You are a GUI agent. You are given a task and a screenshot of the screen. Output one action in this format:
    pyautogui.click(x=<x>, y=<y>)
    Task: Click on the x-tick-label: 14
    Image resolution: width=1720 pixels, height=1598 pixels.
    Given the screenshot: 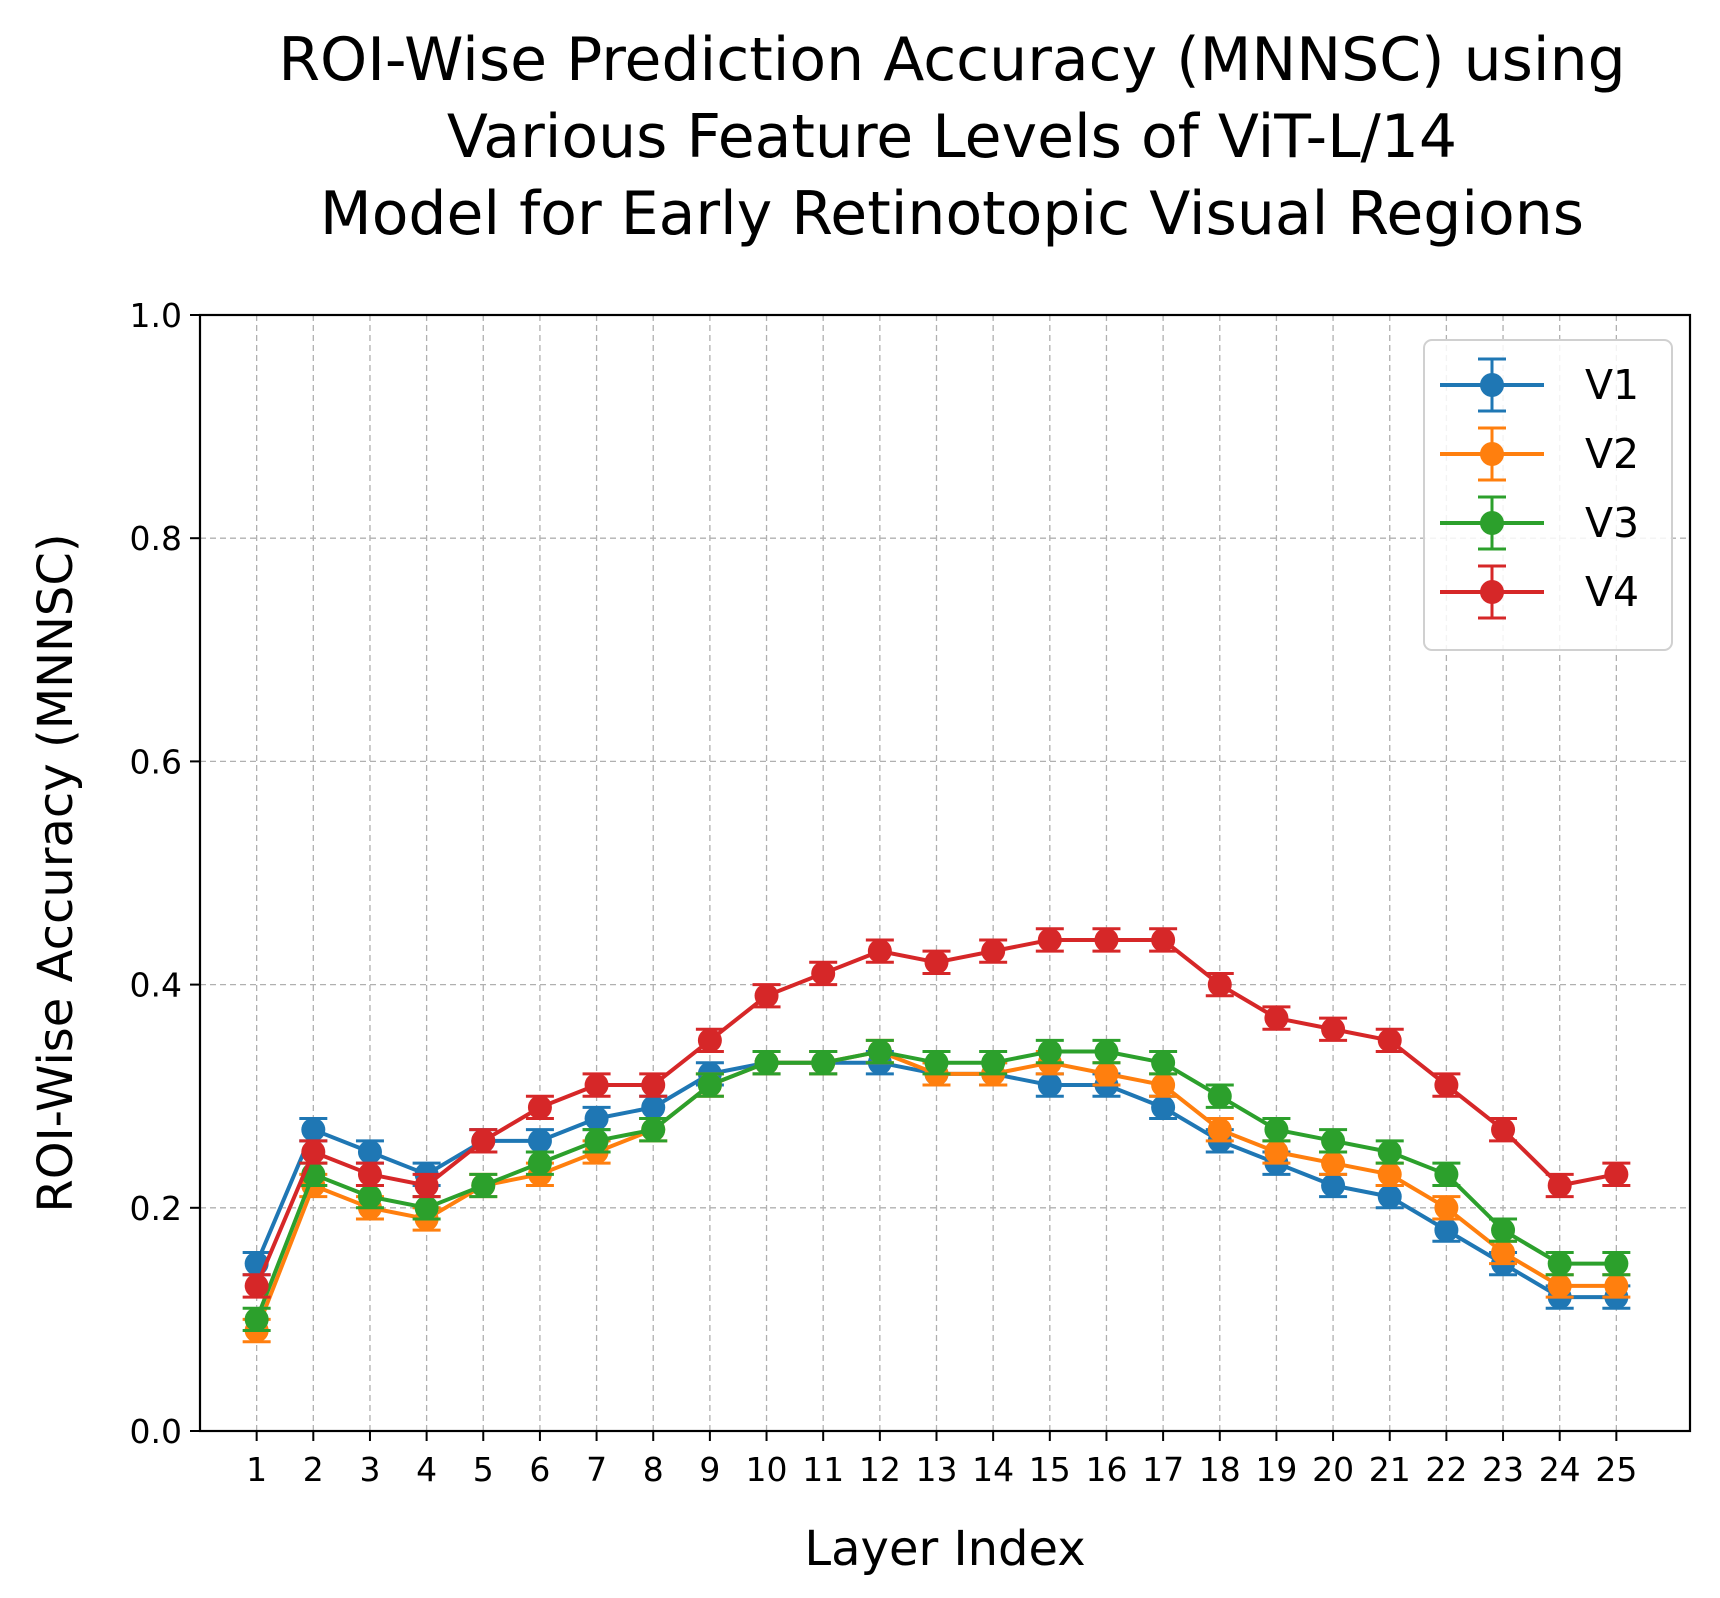 What is the action you would take?
    pyautogui.click(x=993, y=1469)
    